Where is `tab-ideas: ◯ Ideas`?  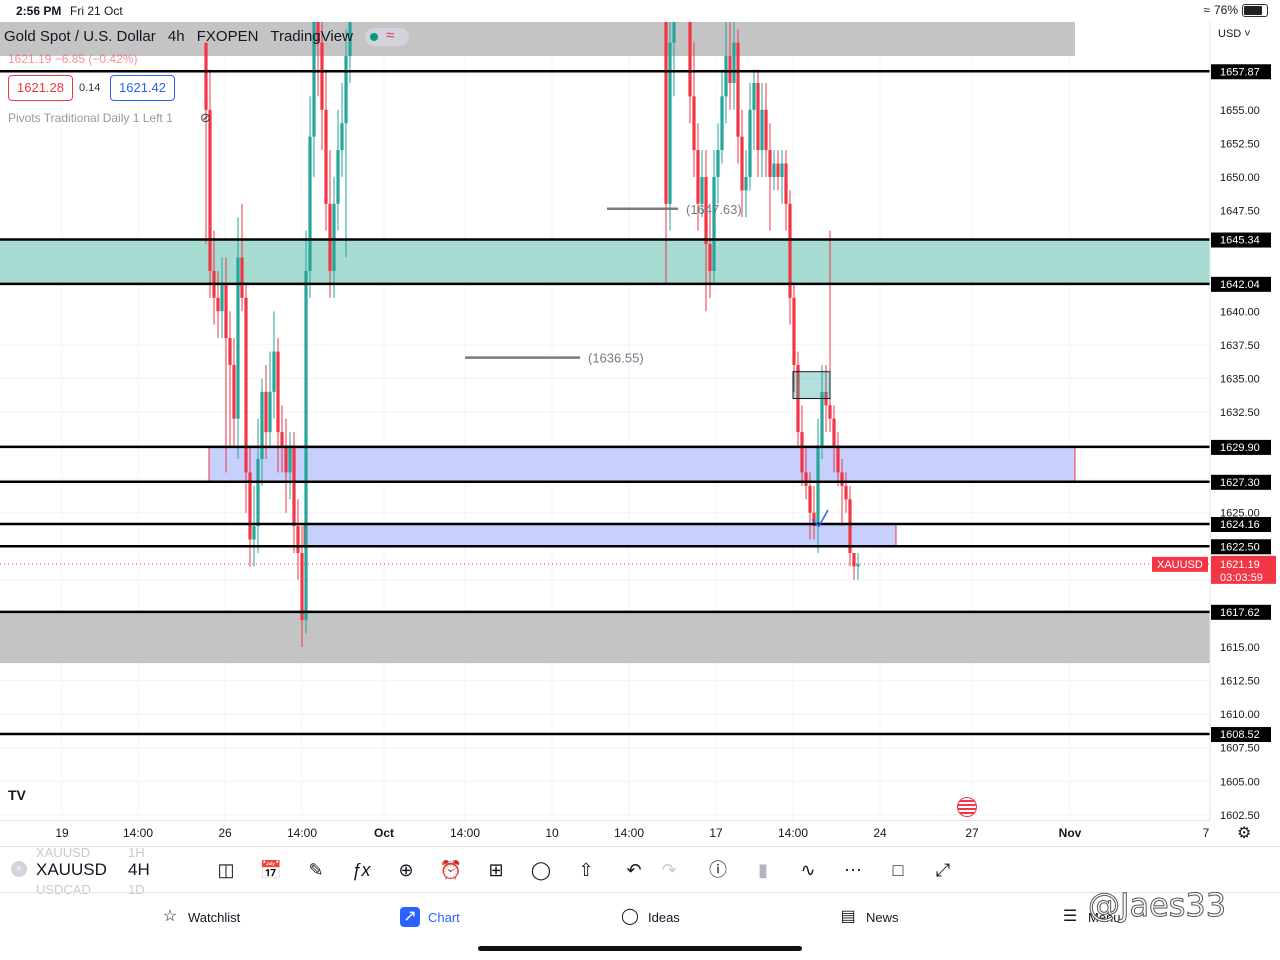
tab-ideas: ◯ Ideas is located at coordinates (650, 917).